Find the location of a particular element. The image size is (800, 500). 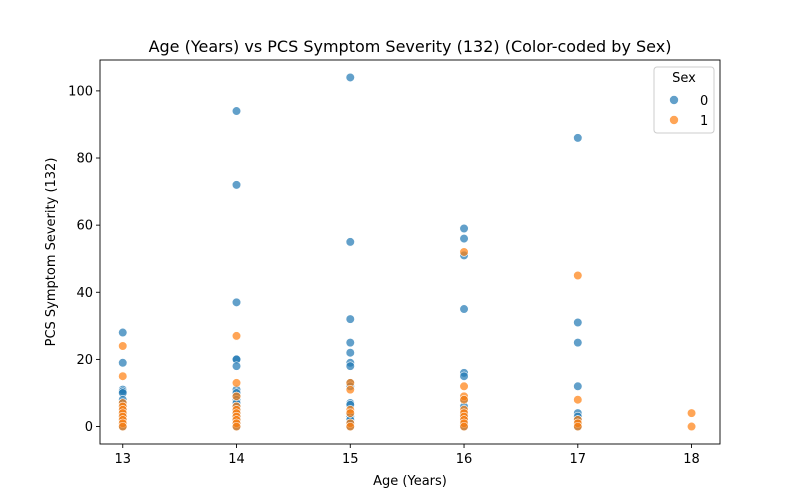

x-tick-label: 17 is located at coordinates (578, 459).